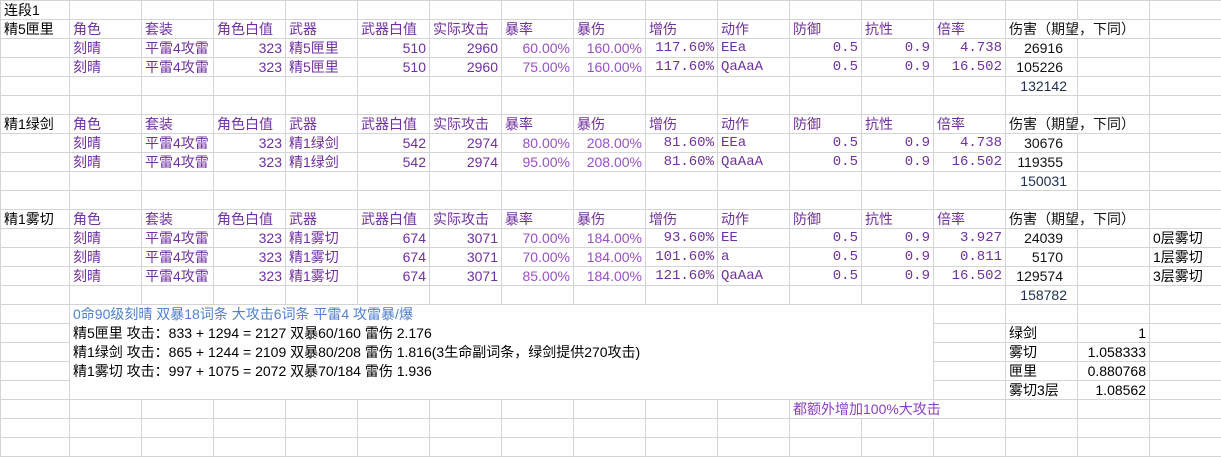  I want to click on column-header: 伤害（期望，下同）, so click(1078, 124).